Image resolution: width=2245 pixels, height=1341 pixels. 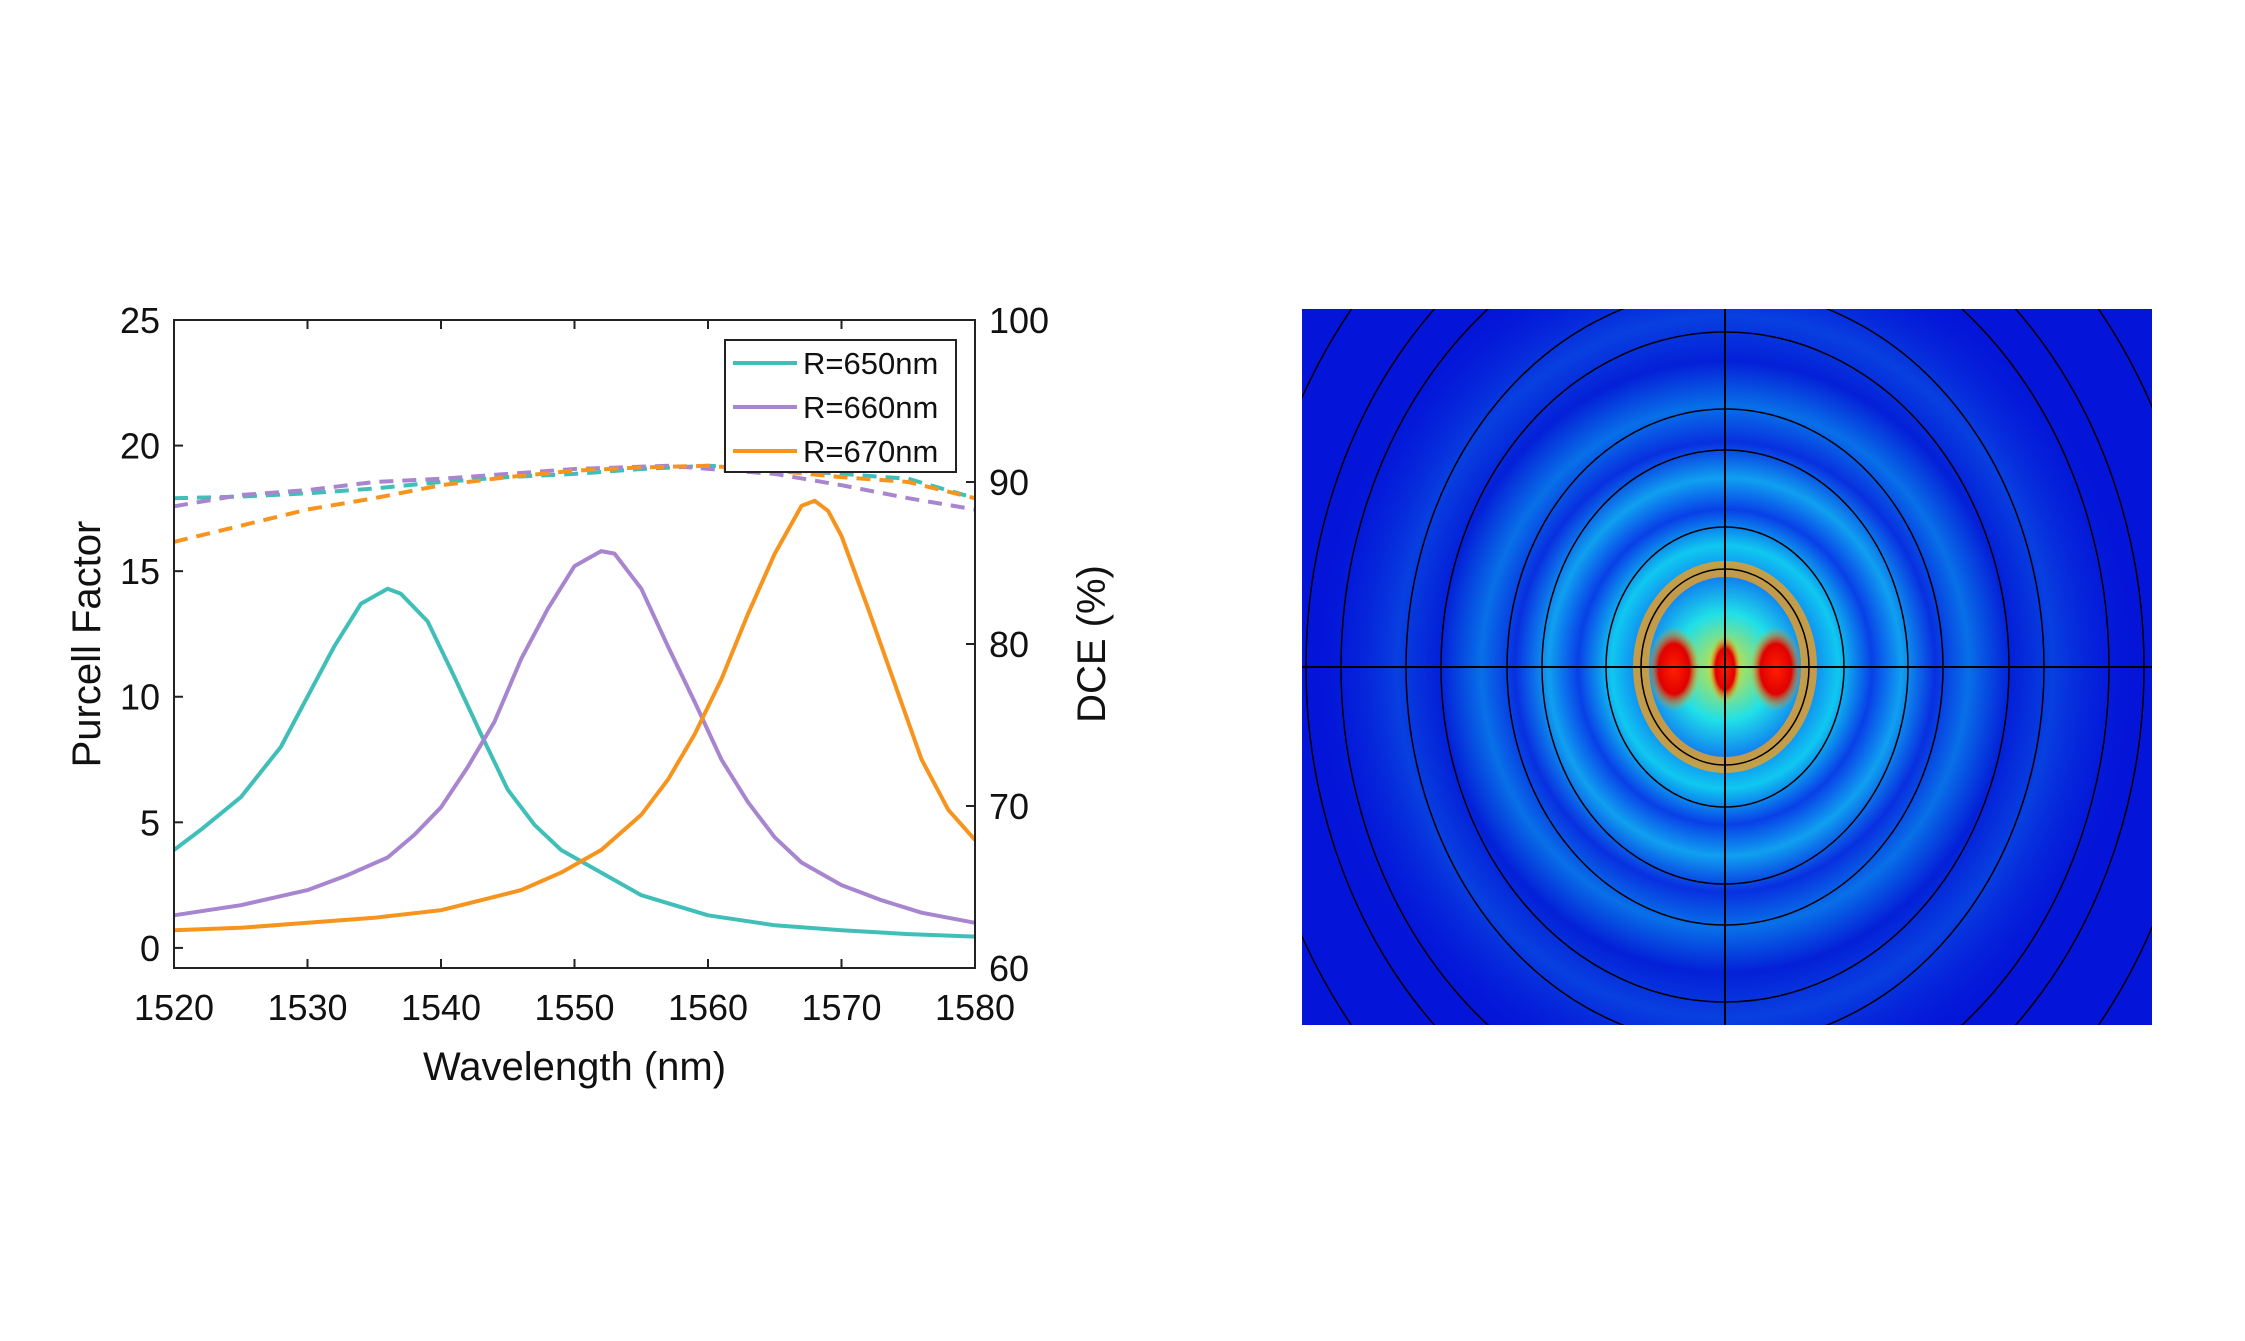 What do you see at coordinates (1009, 644) in the screenshot?
I see `y2-tick-label: 80` at bounding box center [1009, 644].